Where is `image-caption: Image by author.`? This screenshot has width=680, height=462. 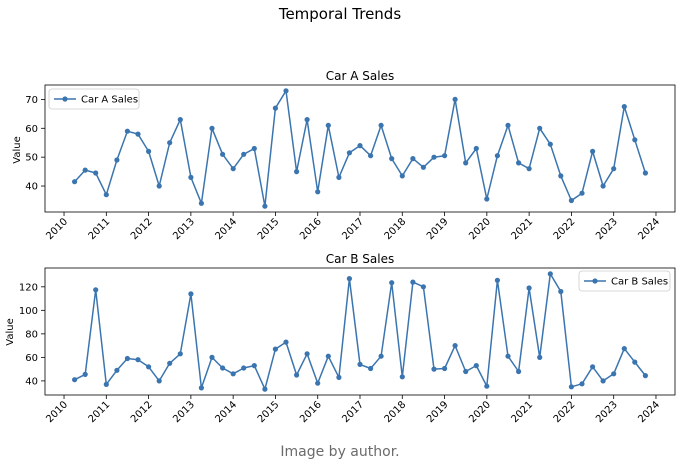
image-caption: Image by author. is located at coordinates (340, 452).